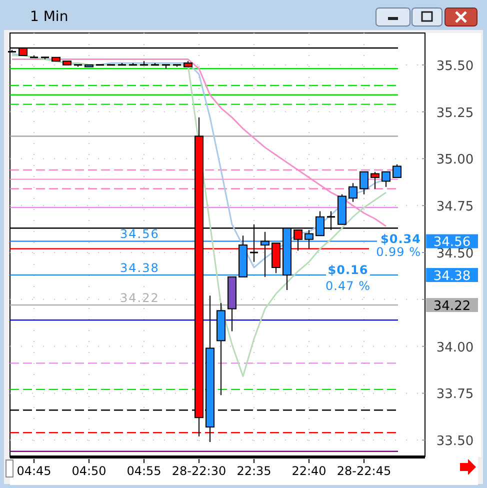 The width and height of the screenshot is (487, 488). What do you see at coordinates (455, 113) in the screenshot?
I see `y-tick-label: 35.25` at bounding box center [455, 113].